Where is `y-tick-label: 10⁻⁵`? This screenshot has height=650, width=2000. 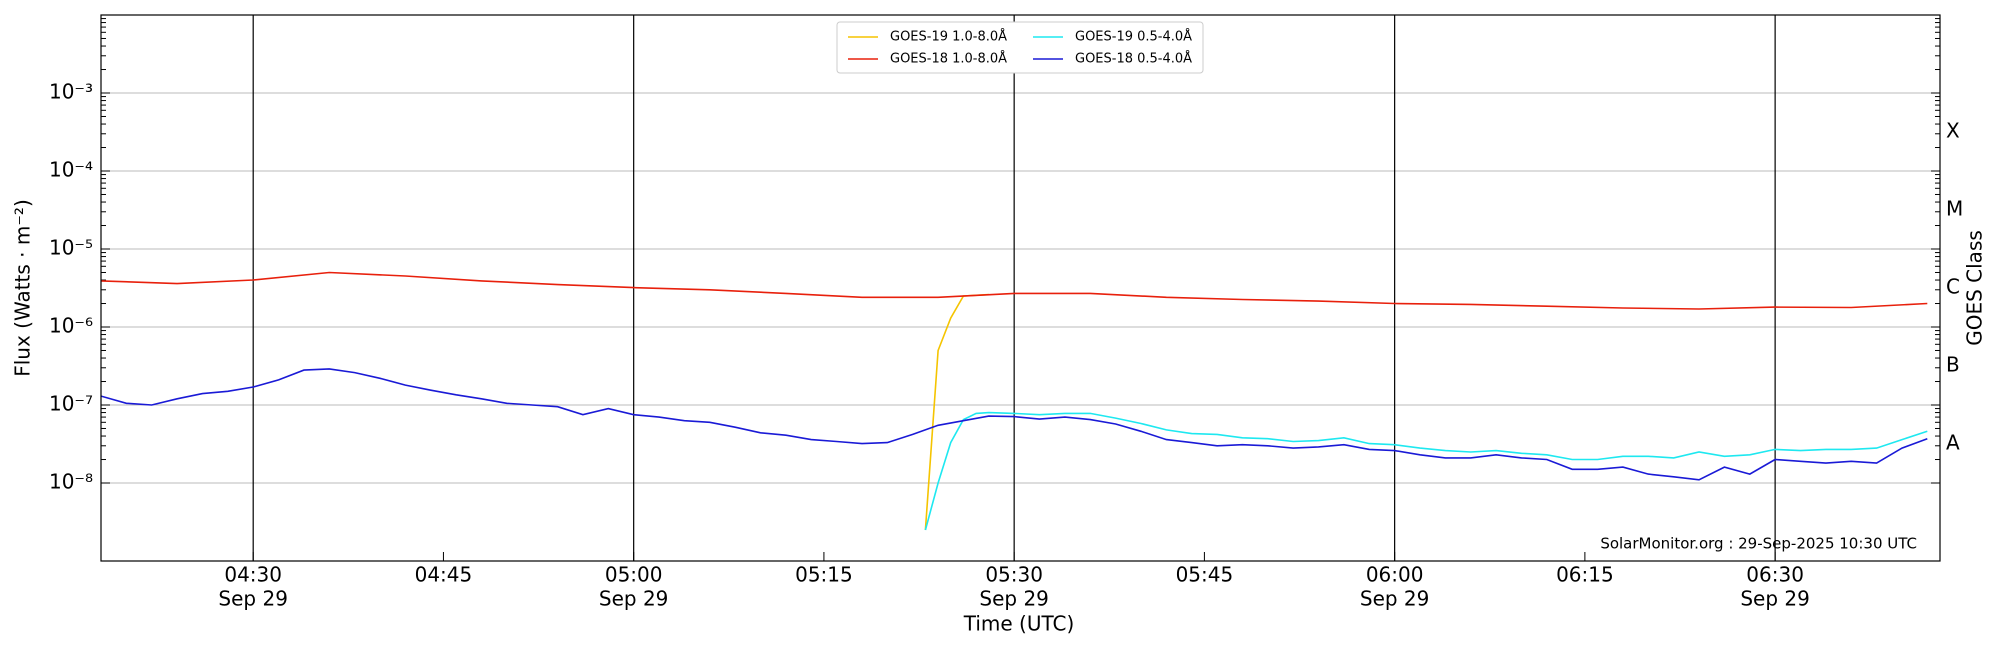 y-tick-label: 10⁻⁵ is located at coordinates (71, 248).